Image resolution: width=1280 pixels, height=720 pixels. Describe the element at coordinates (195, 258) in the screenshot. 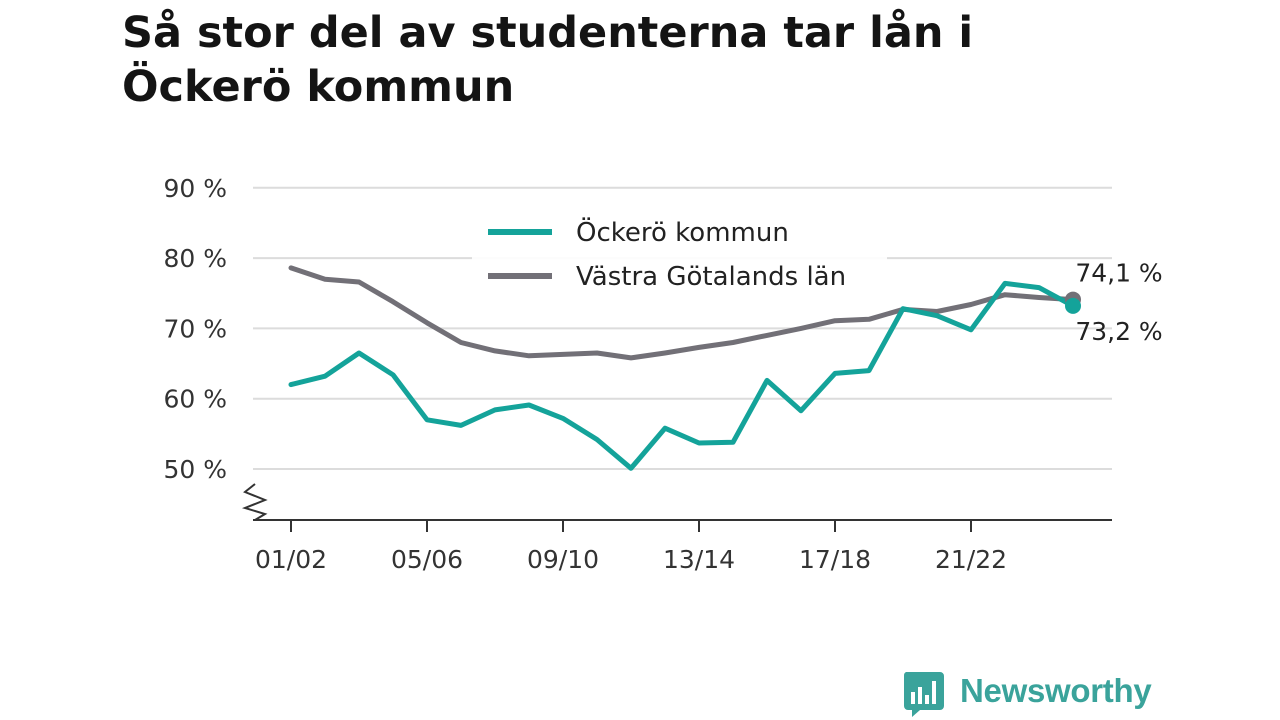

I see `y-tick-label: 80 %` at that location.